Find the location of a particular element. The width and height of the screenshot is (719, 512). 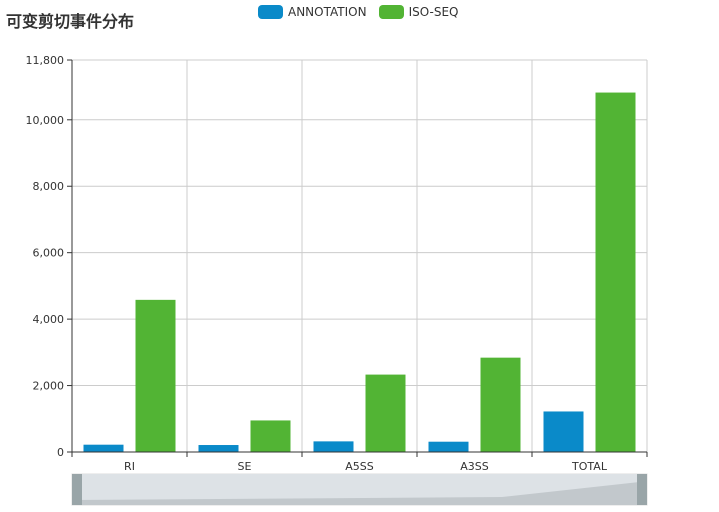

y-tick-label: 0 is located at coordinates (60, 452).